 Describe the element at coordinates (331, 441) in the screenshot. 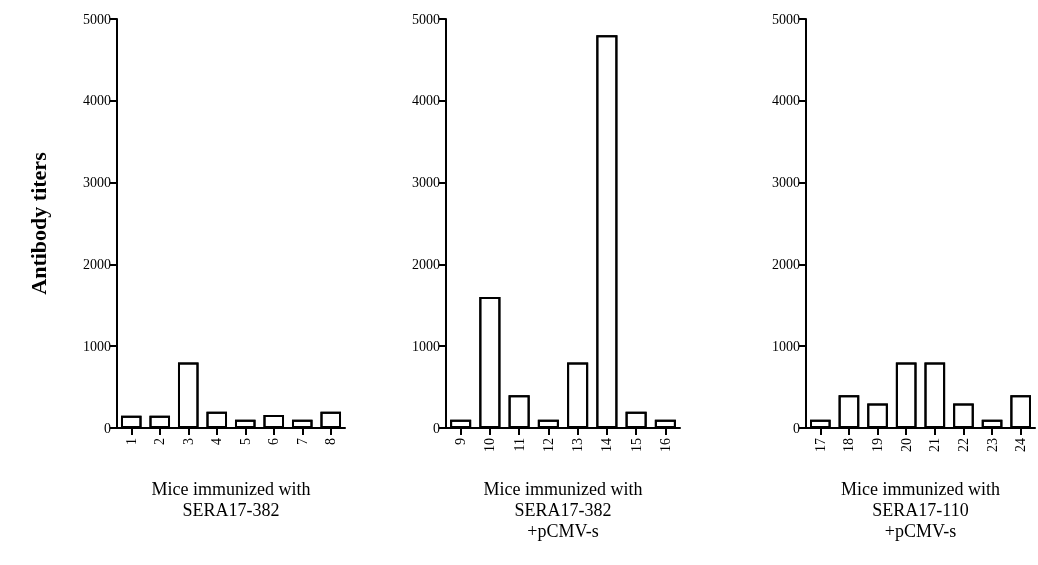

I see `x-tick-label: 8` at that location.